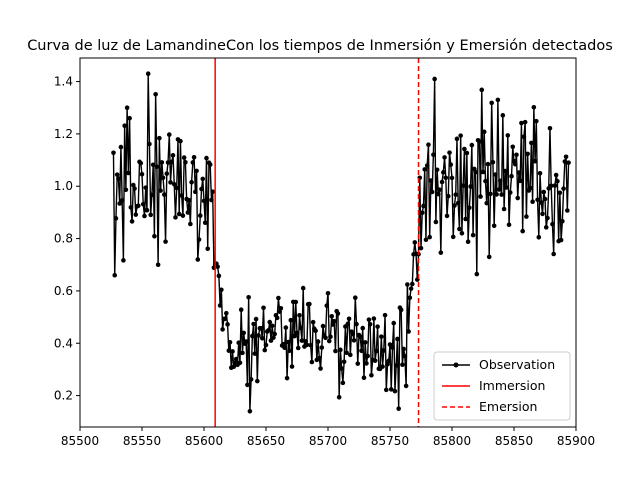 This screenshot has width=640, height=480. What do you see at coordinates (456, 365) in the screenshot?
I see `legend-observation-marker` at bounding box center [456, 365].